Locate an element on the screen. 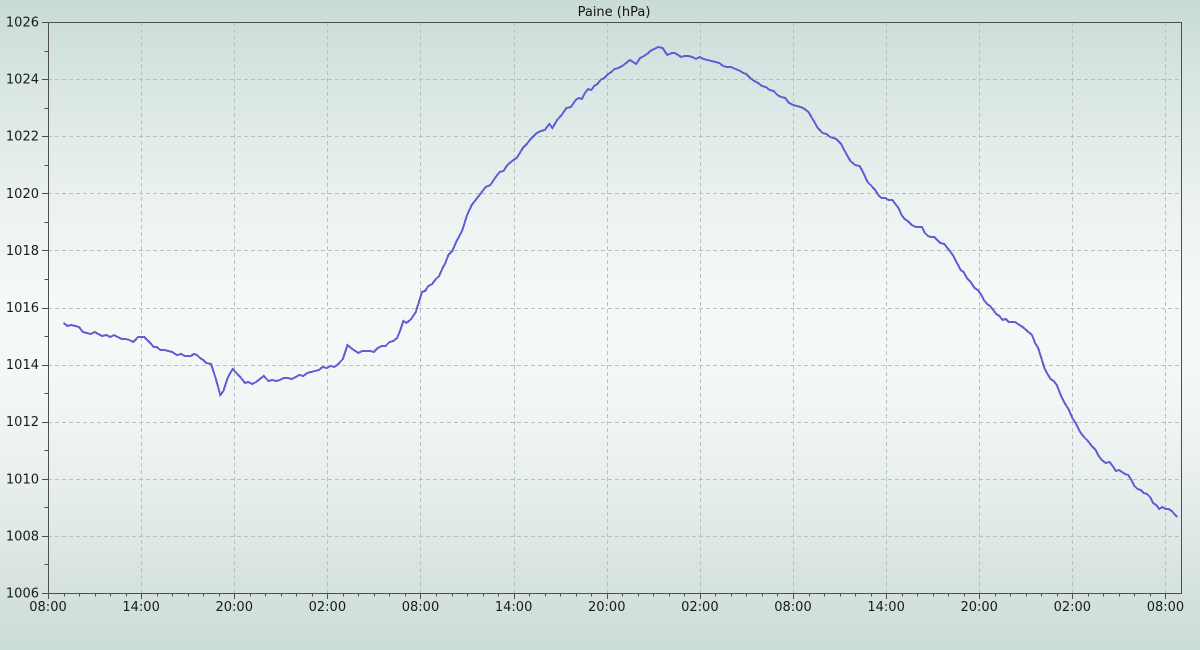  y-tick-label: 1020 is located at coordinates (22, 194).